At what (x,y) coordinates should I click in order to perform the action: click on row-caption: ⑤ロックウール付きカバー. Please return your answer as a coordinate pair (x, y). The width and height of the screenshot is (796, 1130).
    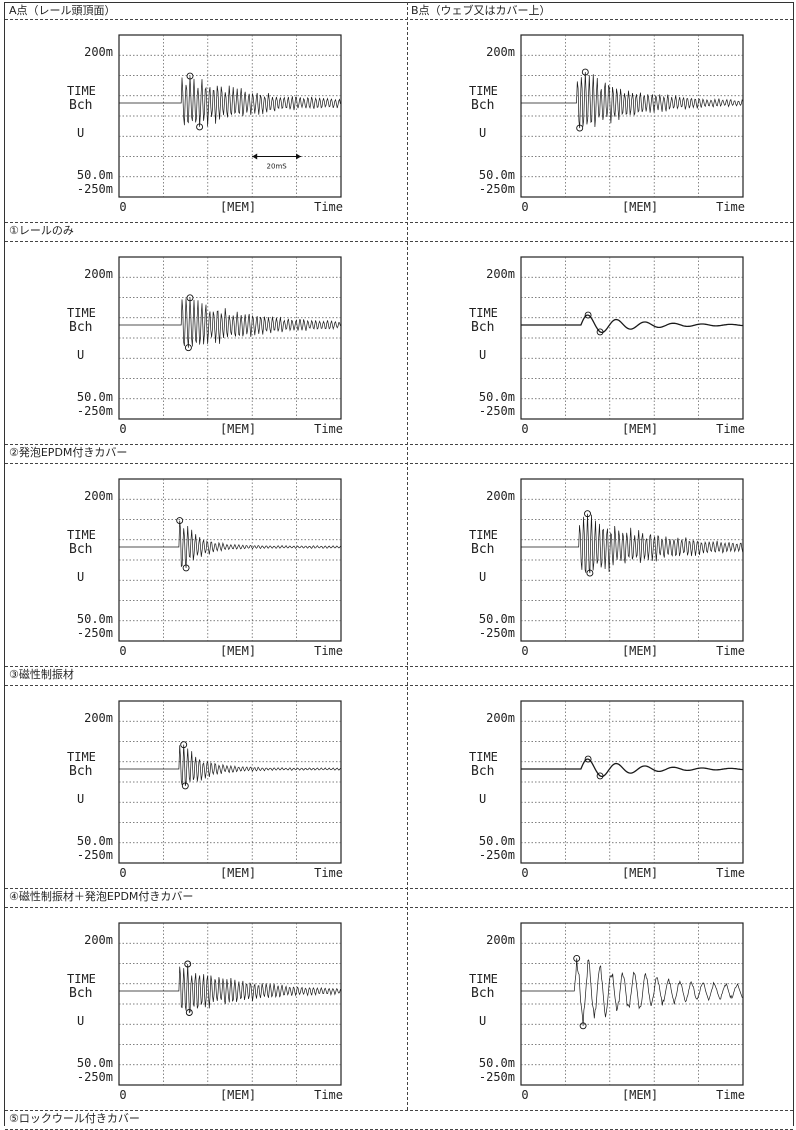
    Looking at the image, I should click on (74, 1118).